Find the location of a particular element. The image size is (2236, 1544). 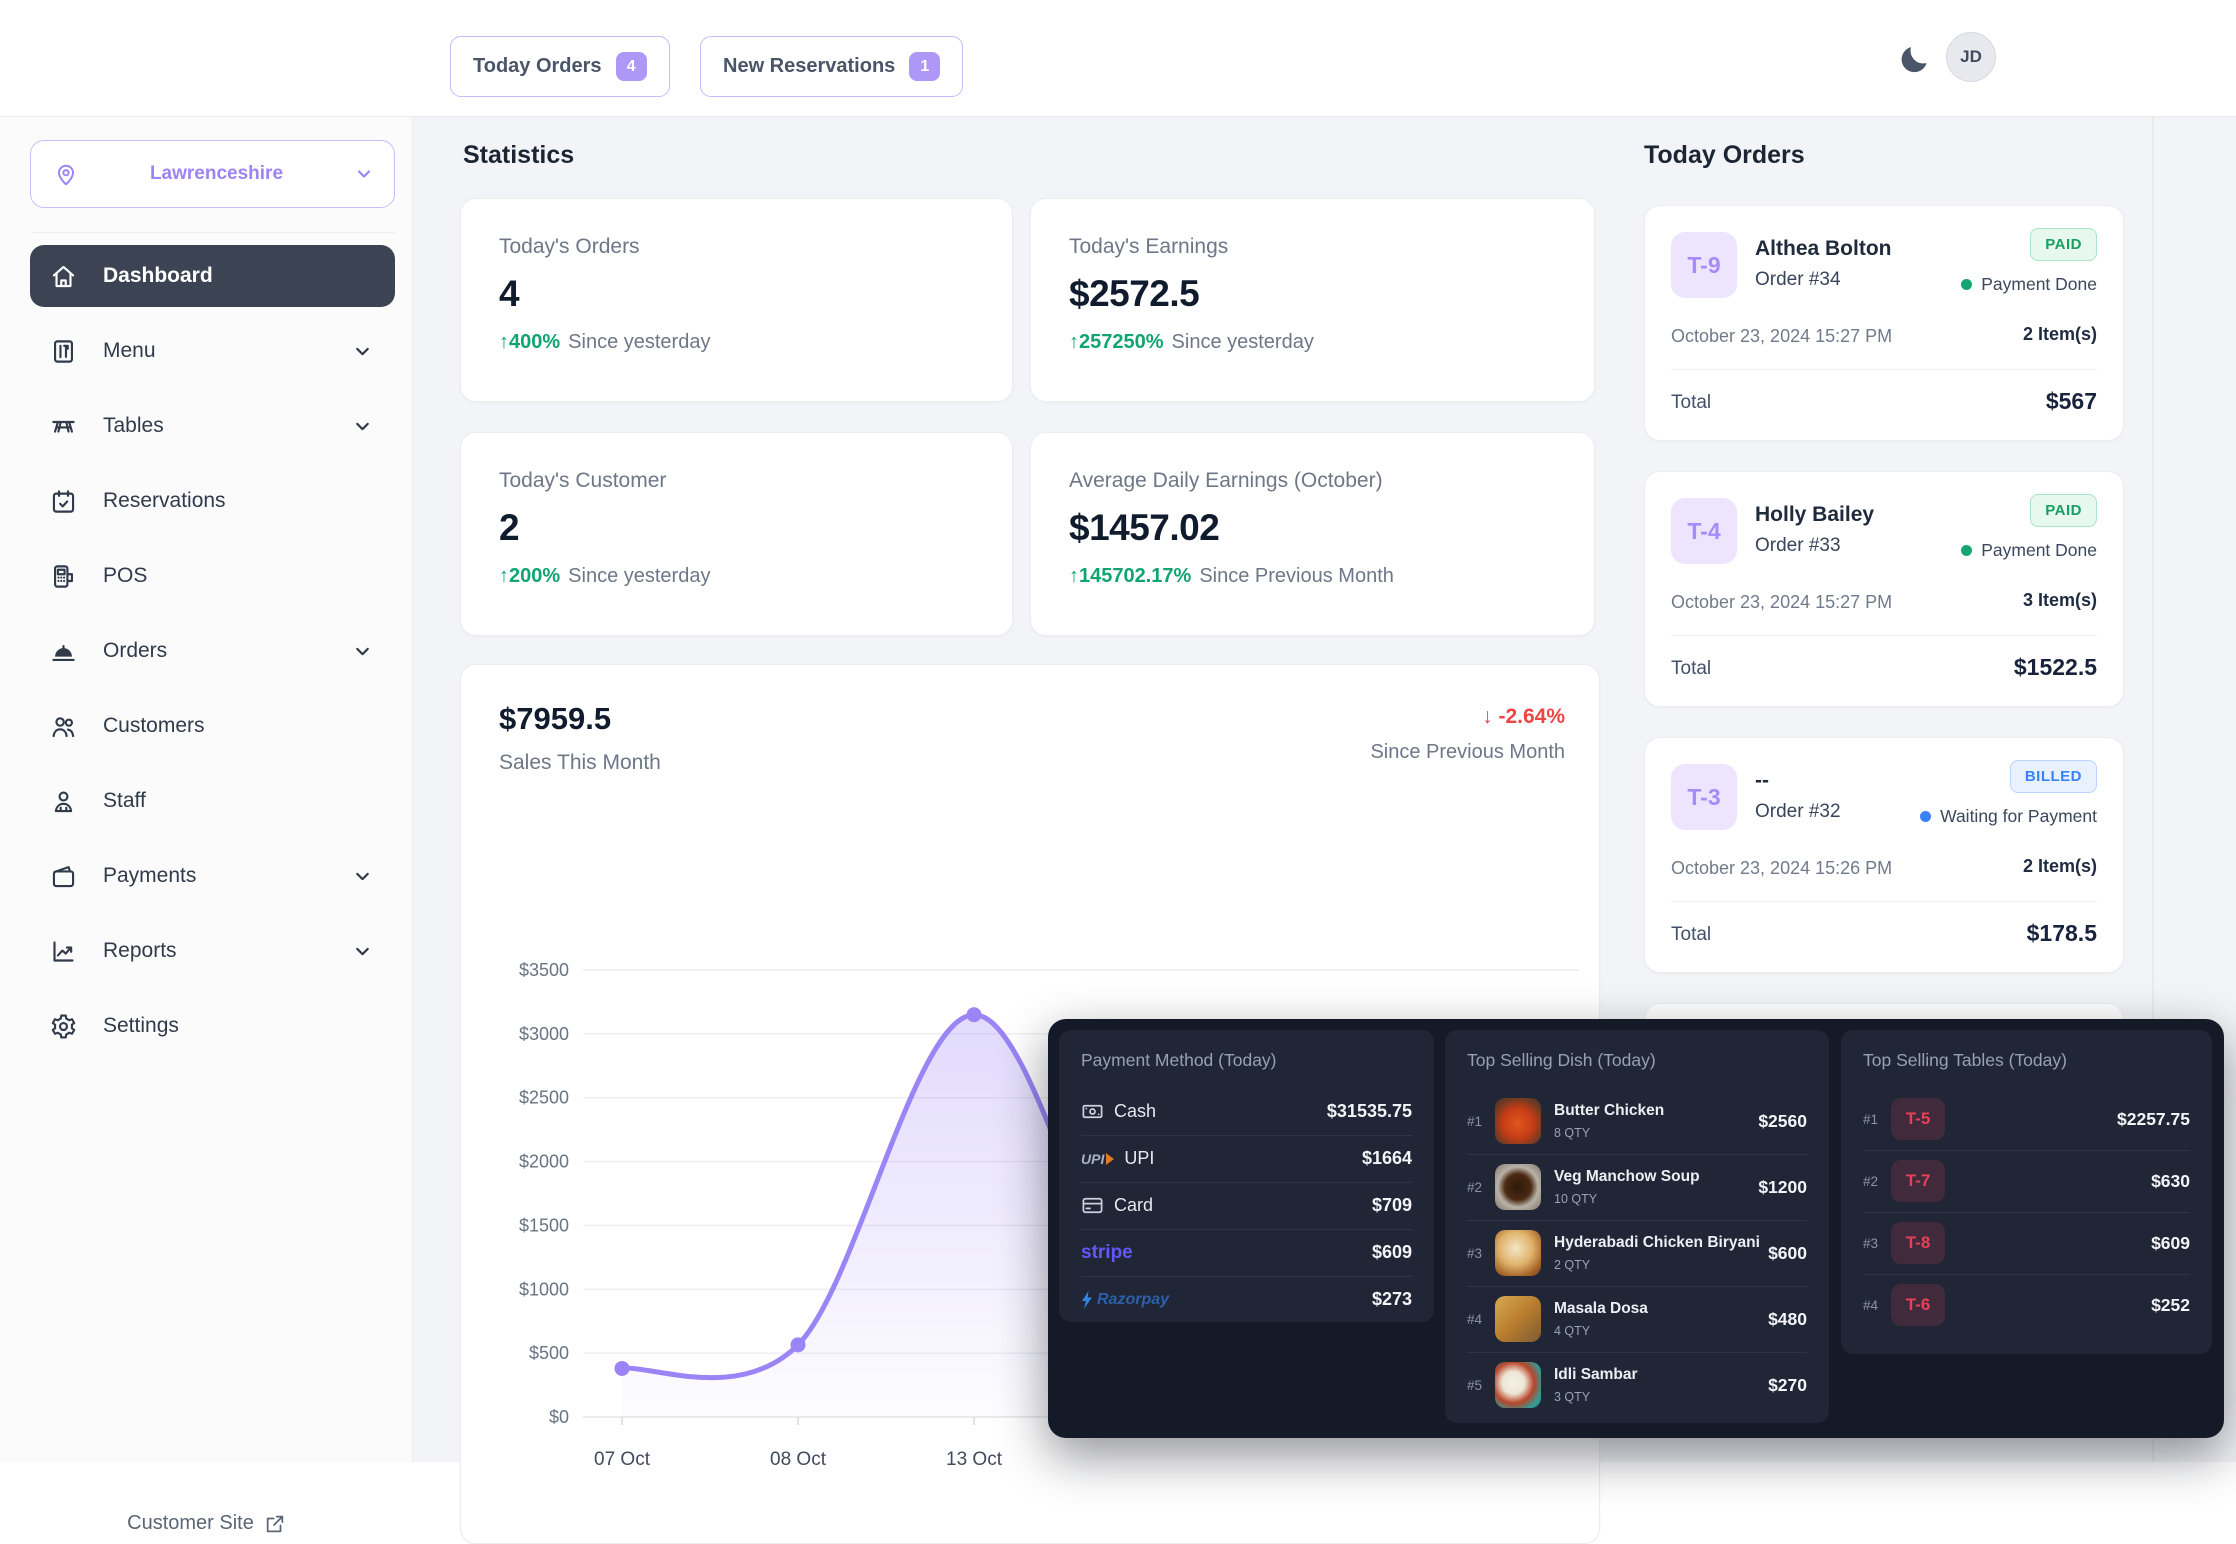

stat-label: Today's Earnings is located at coordinates (1149, 246).